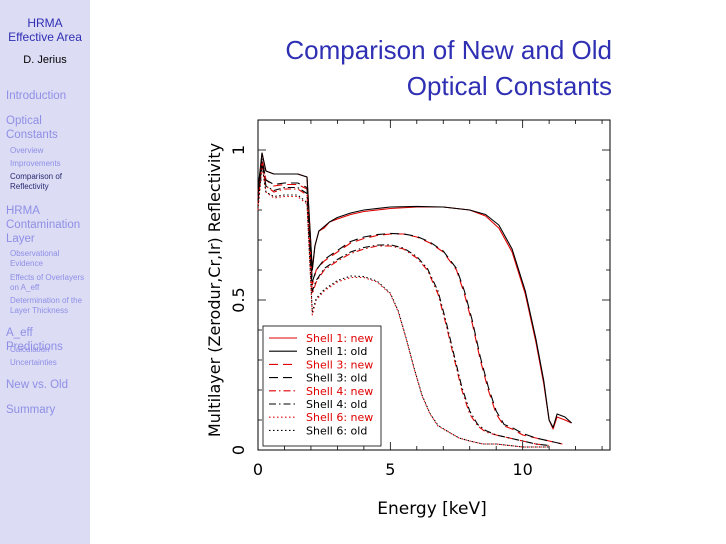  Describe the element at coordinates (30, 349) in the screenshot. I see `nav-calculation: Calculation` at that location.